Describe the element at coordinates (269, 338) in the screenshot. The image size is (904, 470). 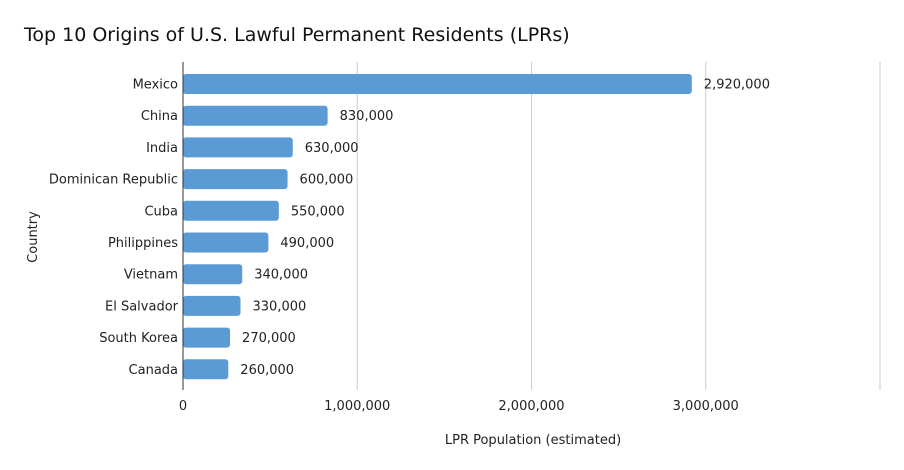
I see `data-label: 270,000` at that location.